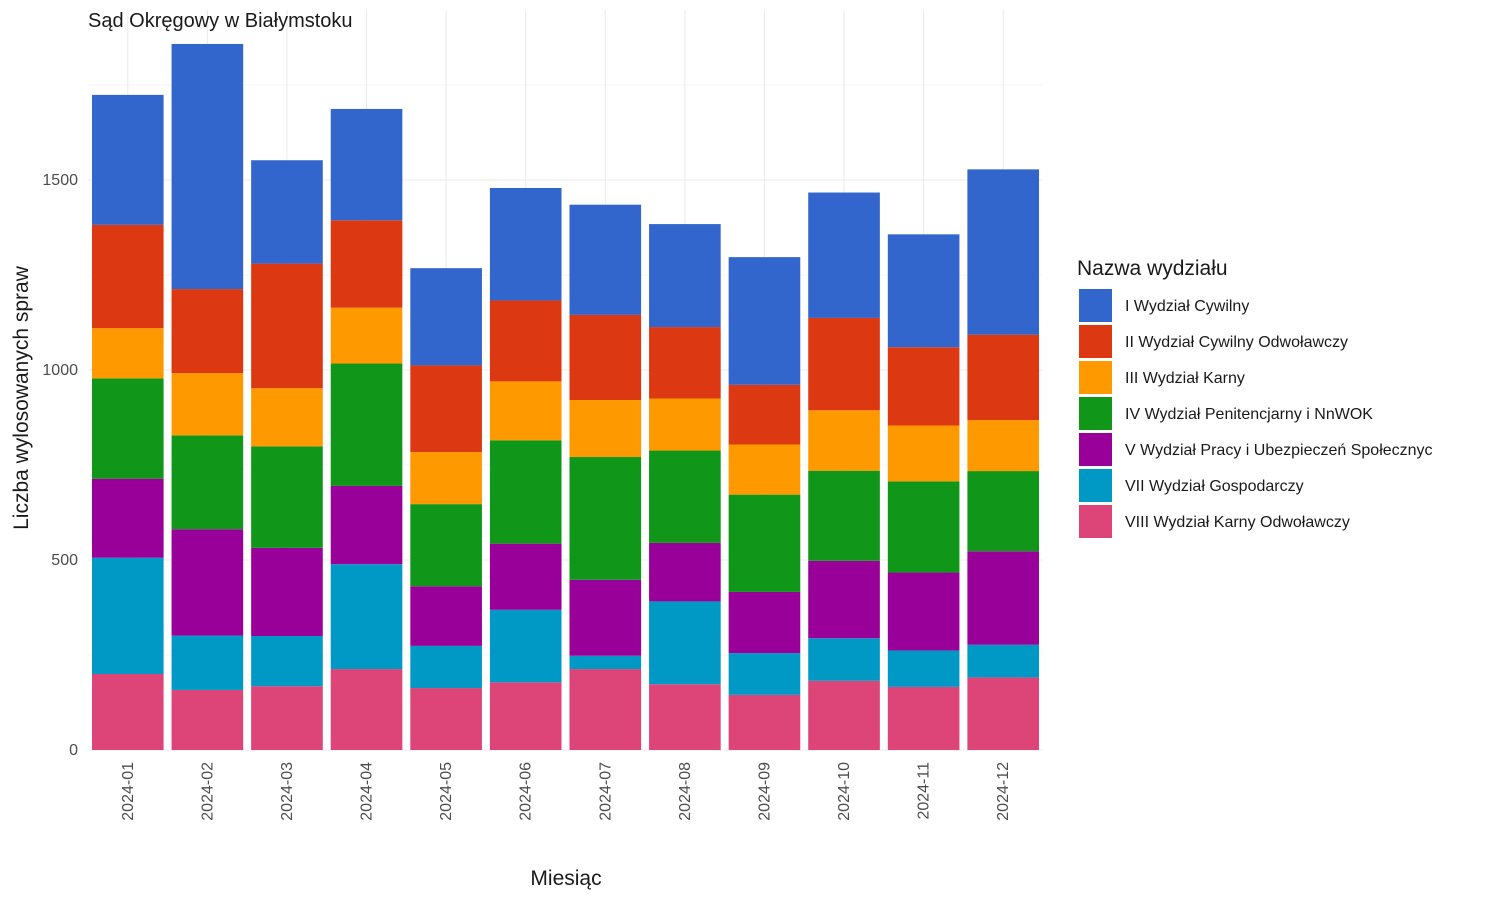 This screenshot has height=900, width=1500. Describe the element at coordinates (1003, 713) in the screenshot. I see `bar-segment-2024-12-s7` at that location.